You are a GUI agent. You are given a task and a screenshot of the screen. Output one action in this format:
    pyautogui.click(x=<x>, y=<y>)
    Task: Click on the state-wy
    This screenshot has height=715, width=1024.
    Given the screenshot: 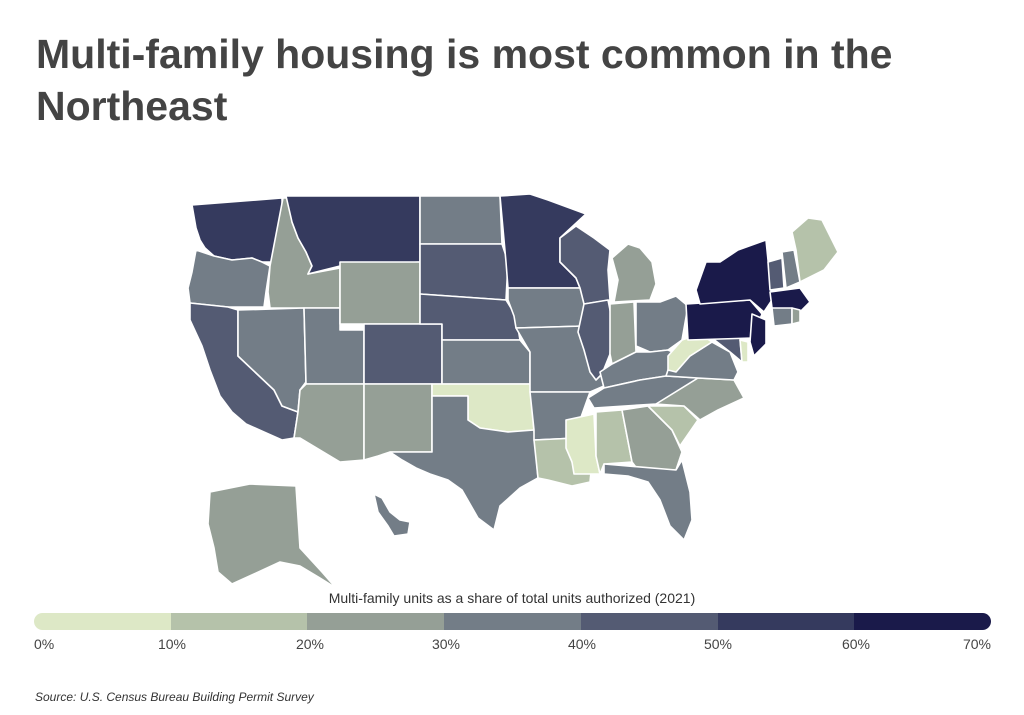 What is the action you would take?
    pyautogui.click(x=380, y=293)
    